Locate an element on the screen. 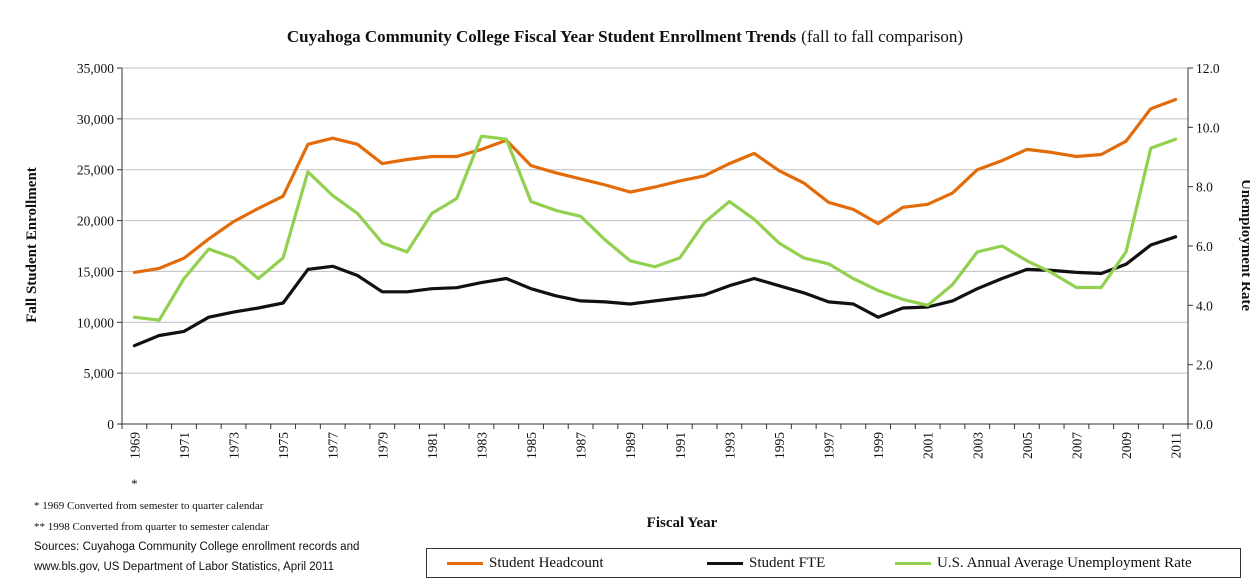 The width and height of the screenshot is (1250, 586). legend-item-unemployment: U.S. Annual Average Unemployment Rate is located at coordinates (1043, 563).